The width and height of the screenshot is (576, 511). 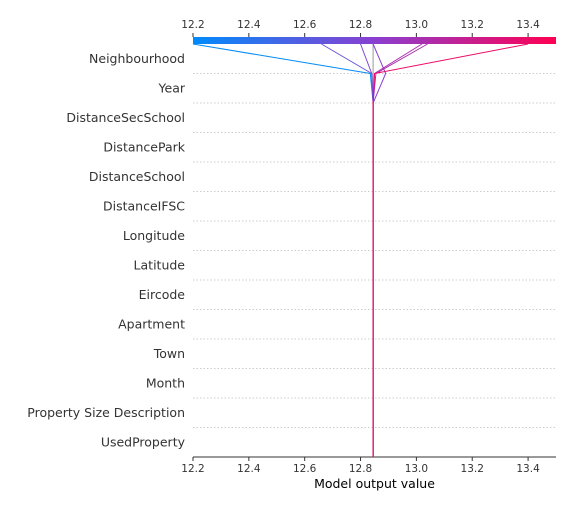 I want to click on x-tick-label: 12.6, so click(x=305, y=469).